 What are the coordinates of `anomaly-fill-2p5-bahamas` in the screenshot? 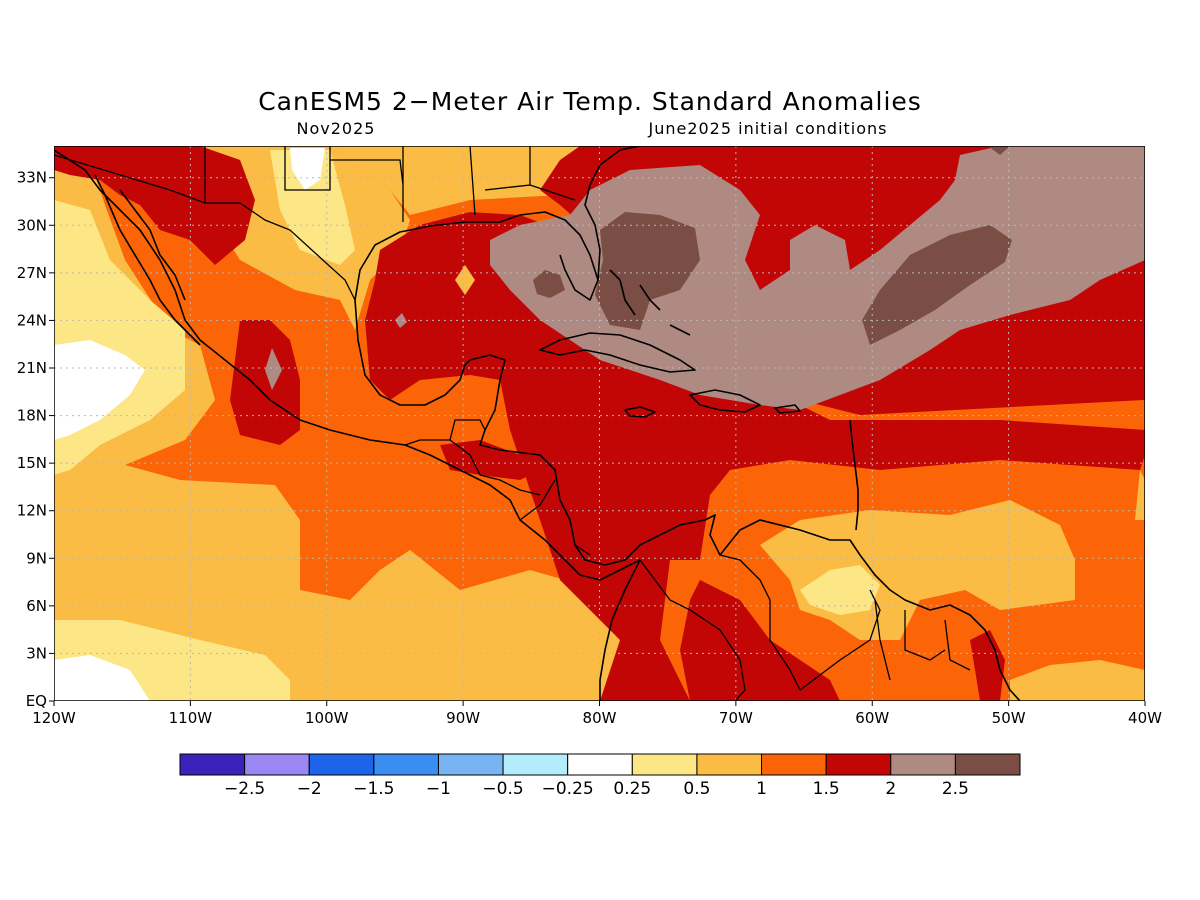 It's located at (647, 271).